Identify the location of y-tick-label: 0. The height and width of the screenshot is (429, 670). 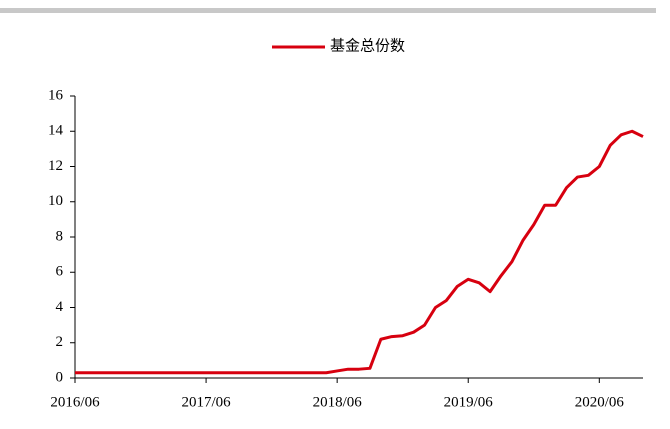
(60, 377).